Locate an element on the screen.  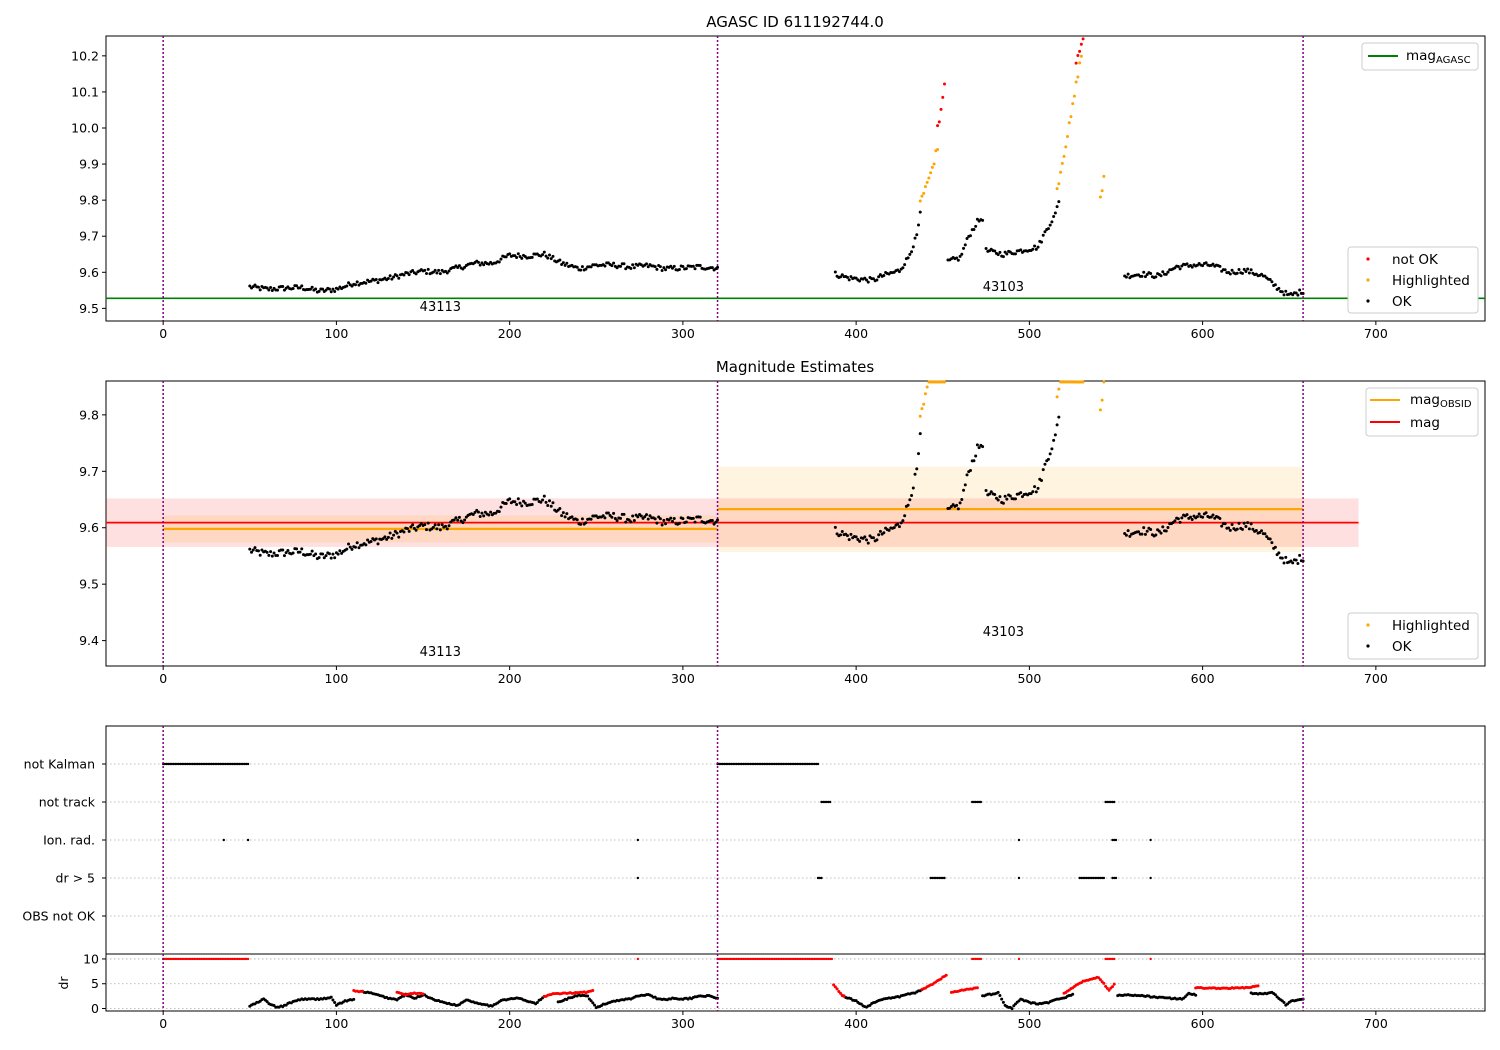
dr-point-ok is located at coordinates (591, 1001).